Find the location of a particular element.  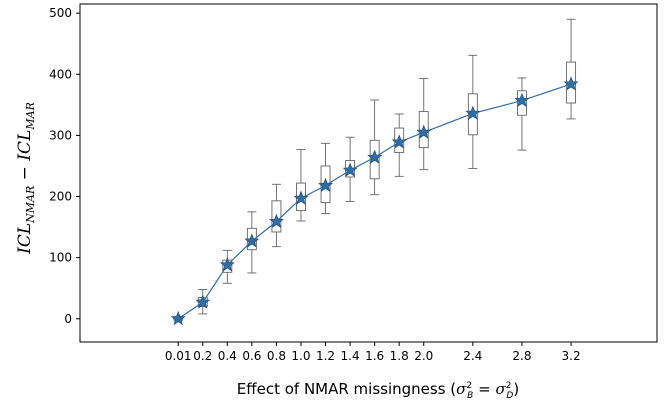

y-axis-title-minus: − is located at coordinates (25, 173).